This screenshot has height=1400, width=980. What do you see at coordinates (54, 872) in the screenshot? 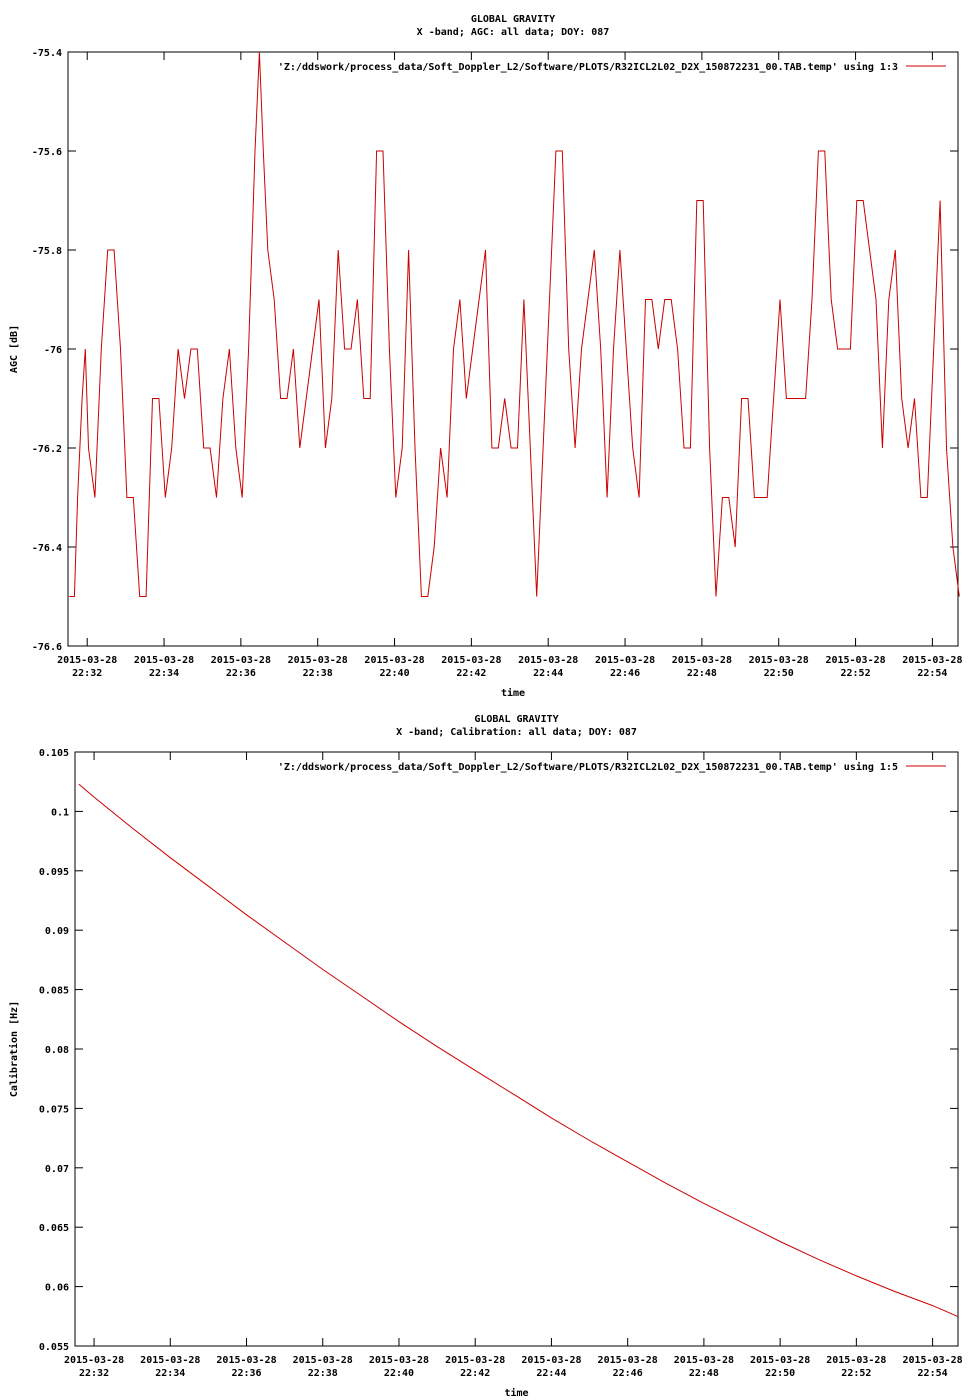
I see `y-tick-label: 0.095` at bounding box center [54, 872].